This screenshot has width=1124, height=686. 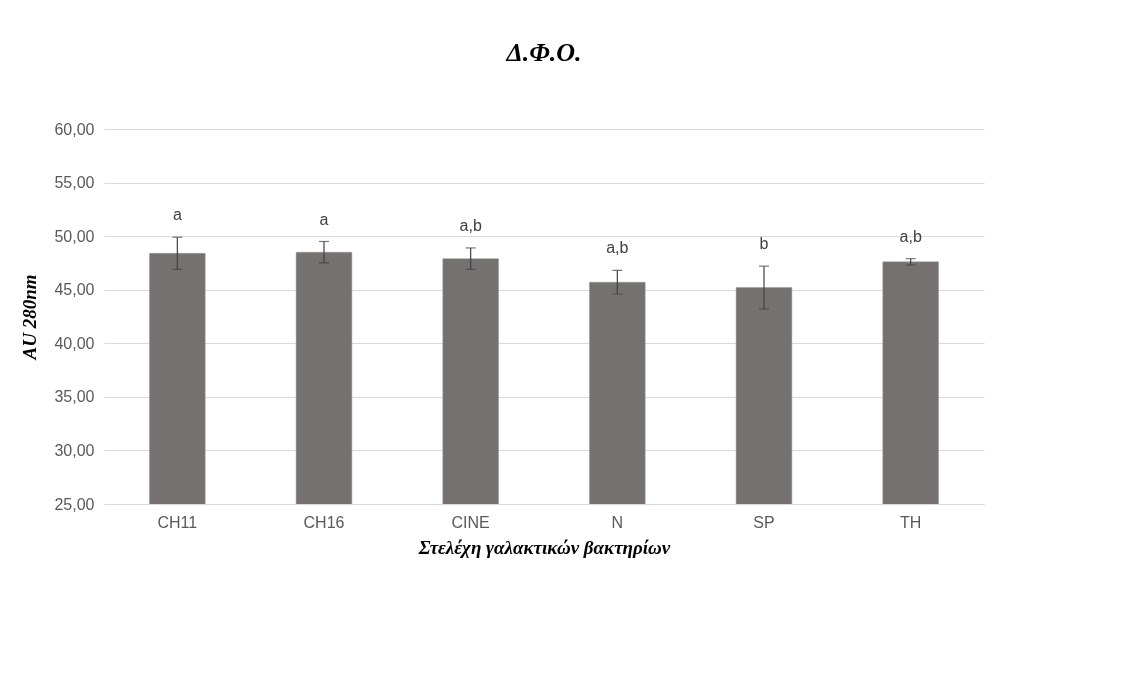 What do you see at coordinates (74, 397) in the screenshot?
I see `y-tick-label: 35,00` at bounding box center [74, 397].